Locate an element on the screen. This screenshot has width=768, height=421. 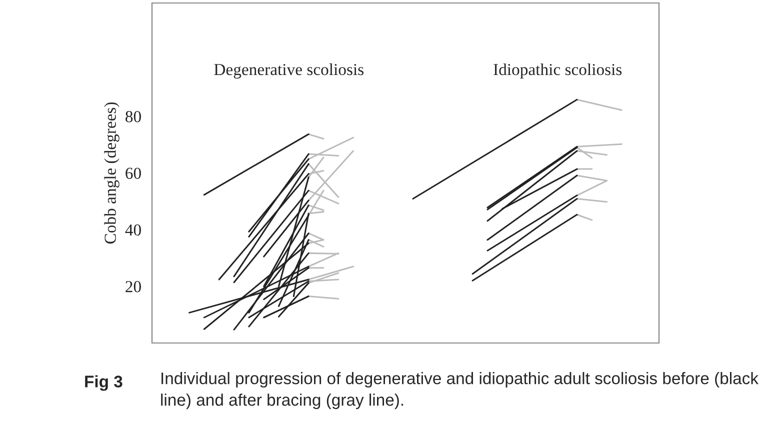
text: Individual progression of degenerative and idiopathic adult scoliosis before (black line) and after bracing (gray line). is located at coordinates (460, 391).